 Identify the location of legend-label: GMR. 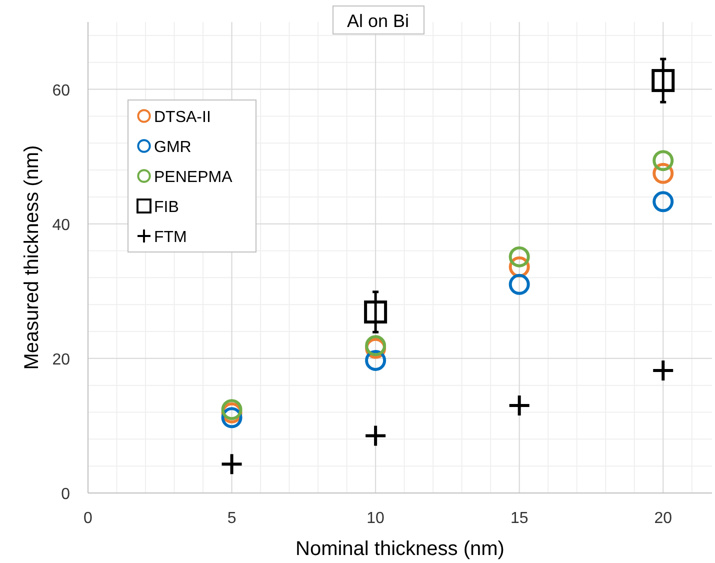
(173, 147).